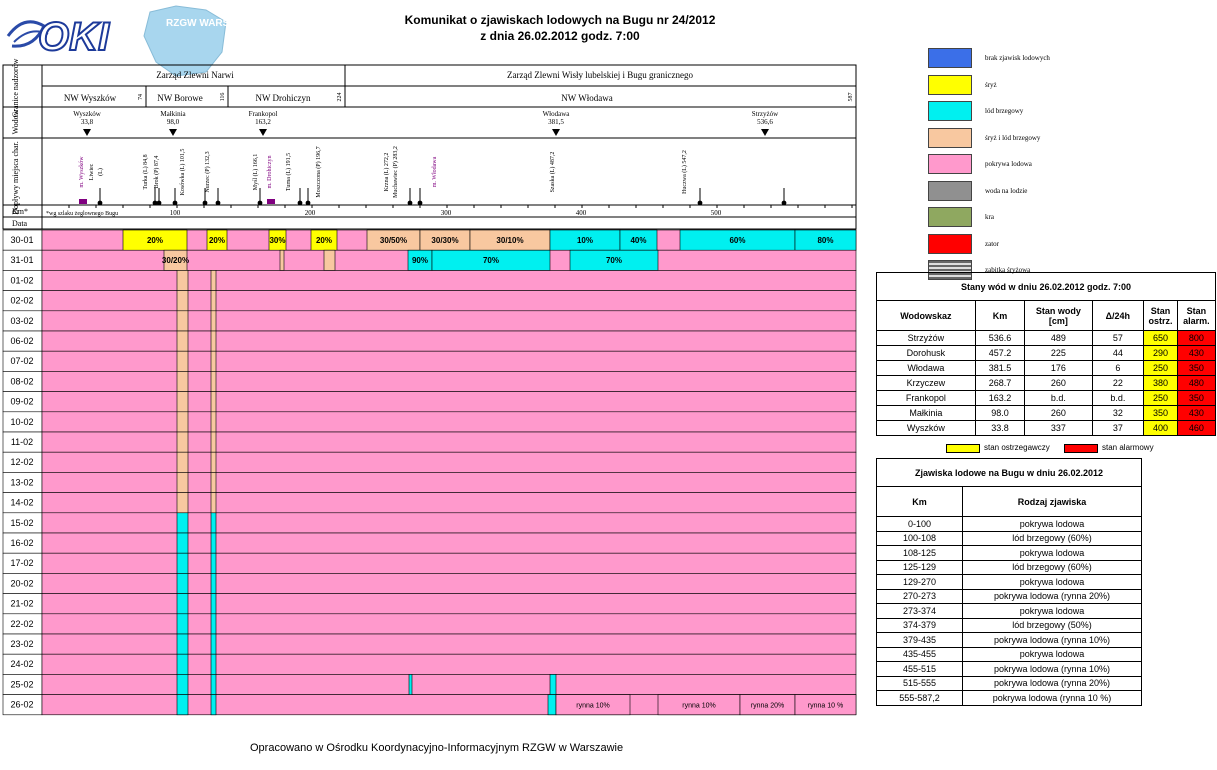 The image size is (1217, 770). What do you see at coordinates (926, 428) in the screenshot?
I see `water-levels-cell: Wyszków` at bounding box center [926, 428].